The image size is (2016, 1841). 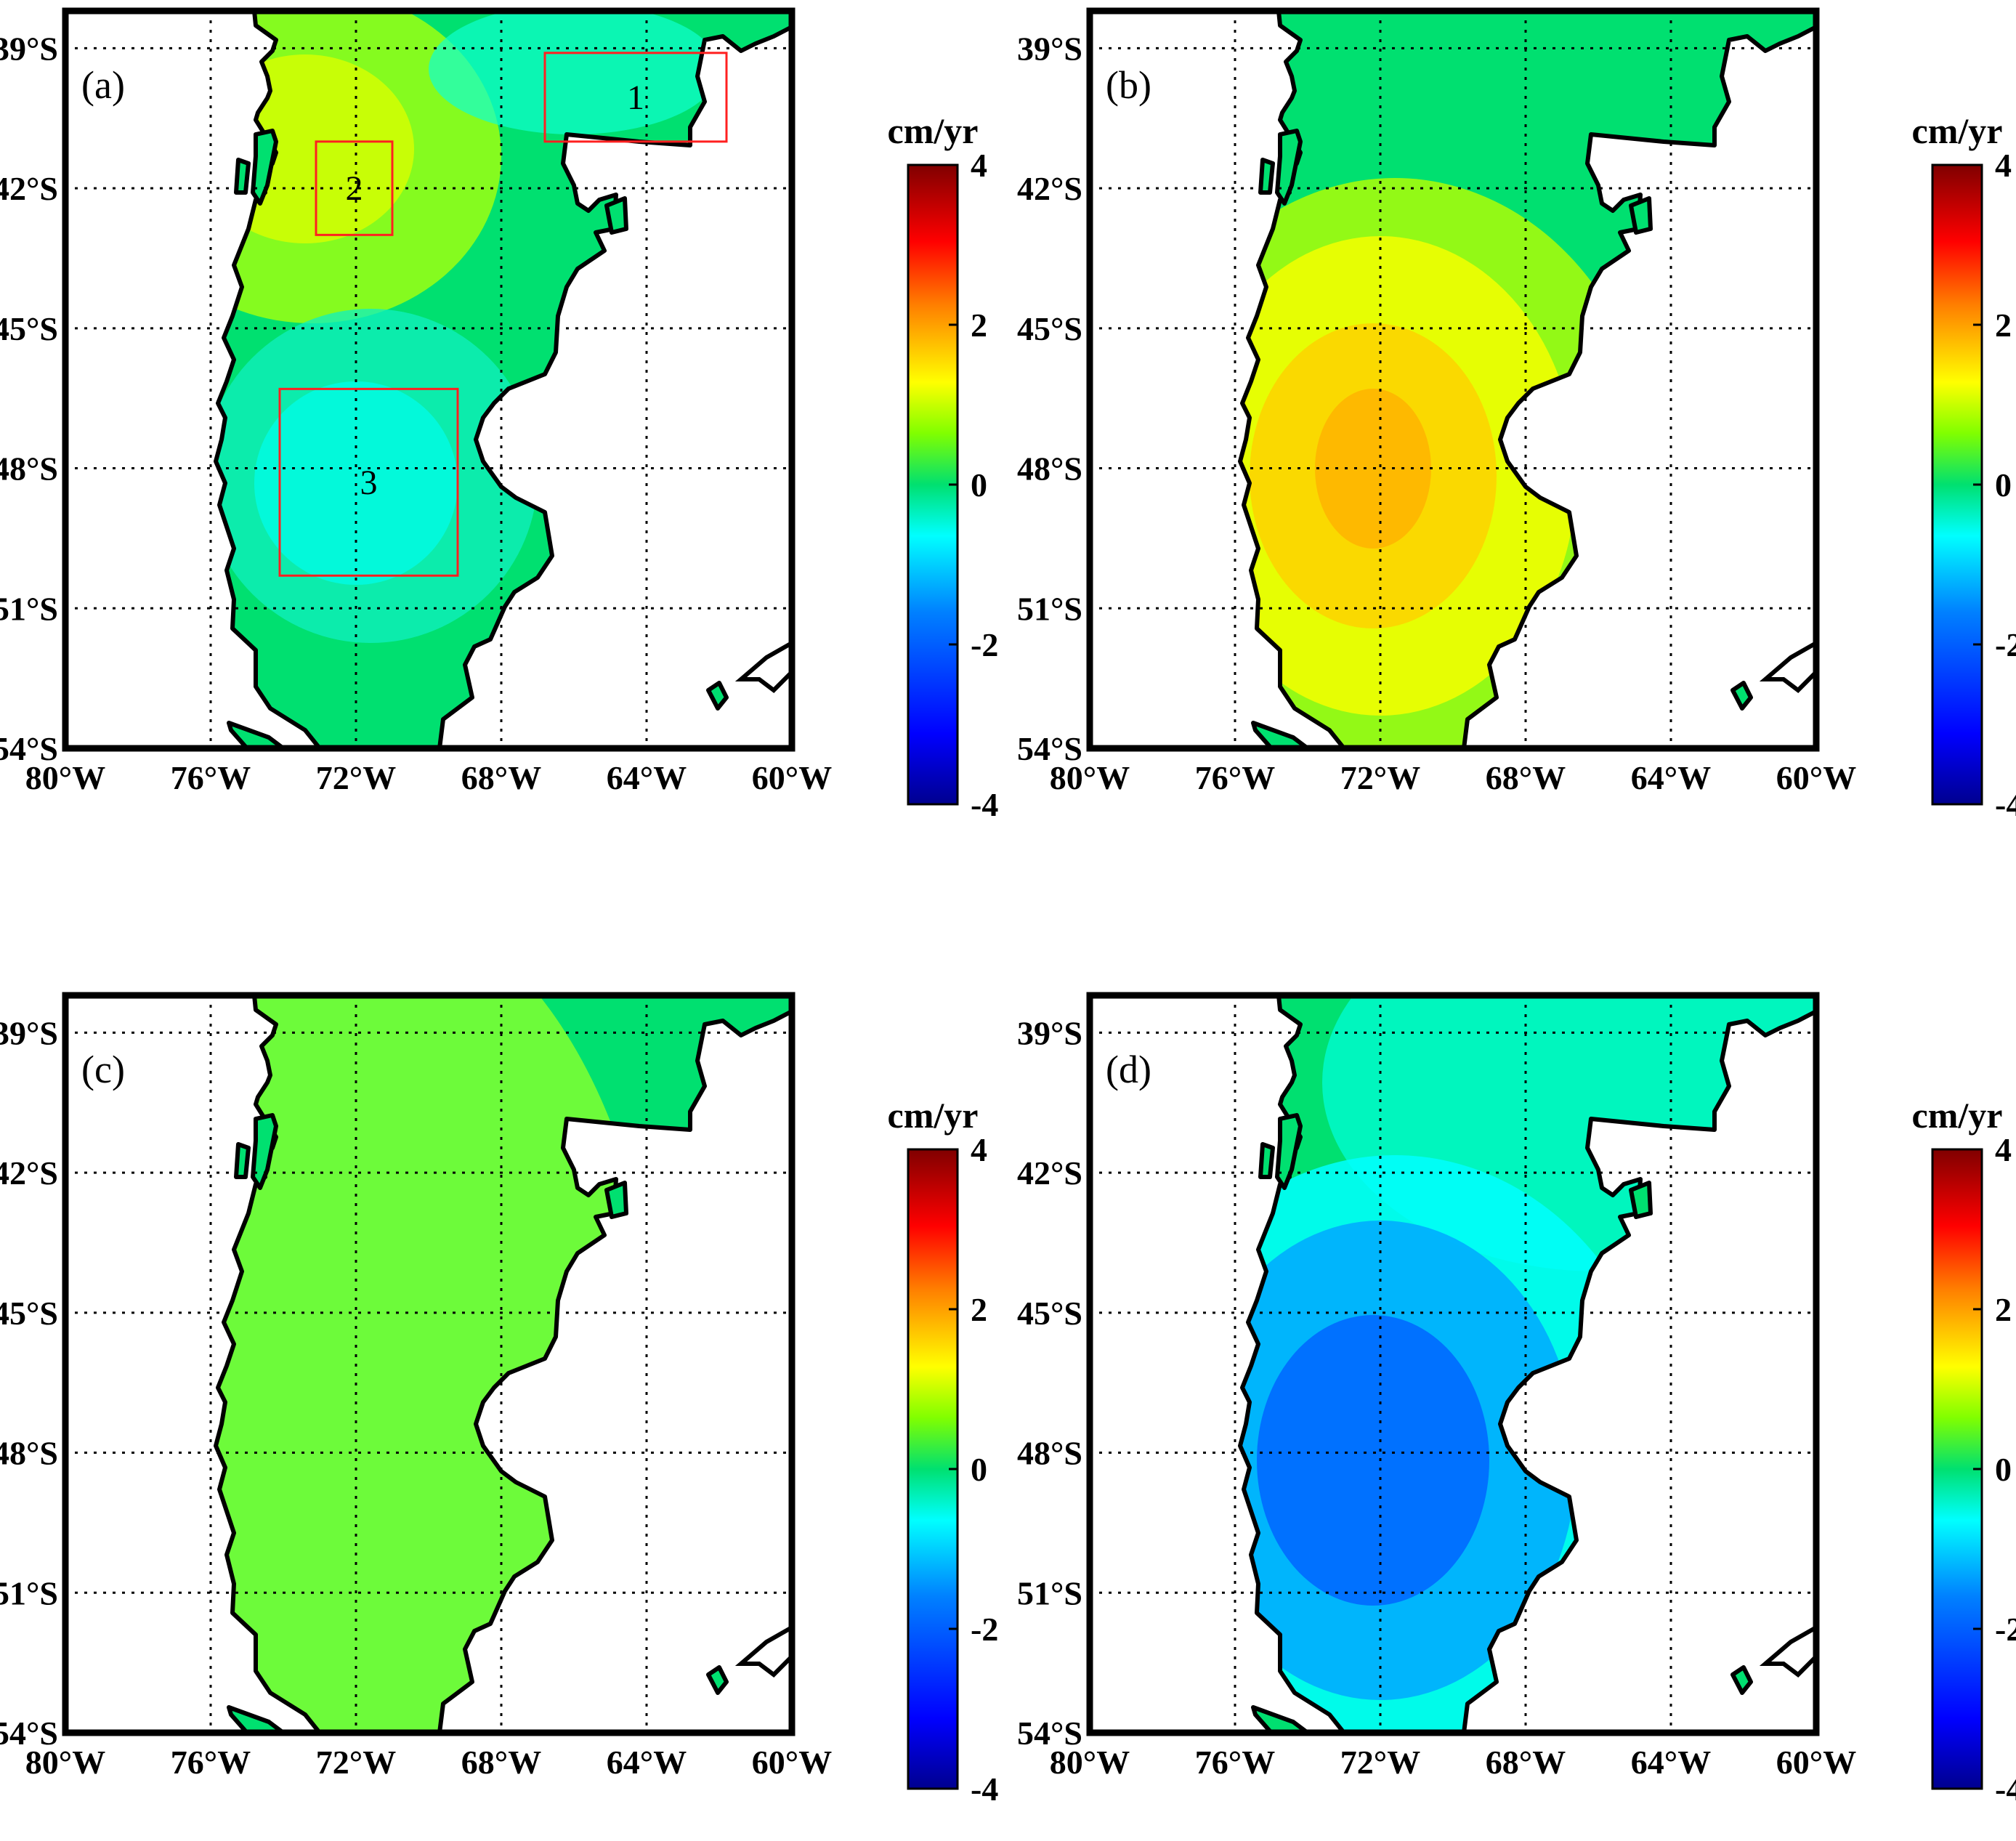 I want to click on panel-label-b: (b), so click(x=1129, y=85).